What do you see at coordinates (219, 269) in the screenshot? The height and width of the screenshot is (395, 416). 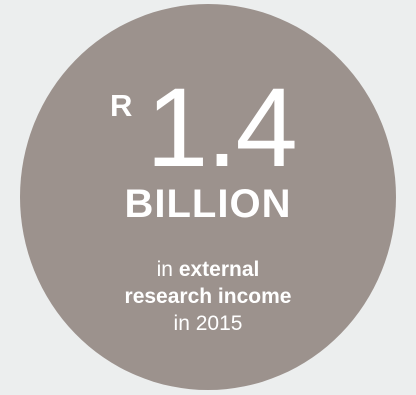 I see `caption-emphasis-1: external` at bounding box center [219, 269].